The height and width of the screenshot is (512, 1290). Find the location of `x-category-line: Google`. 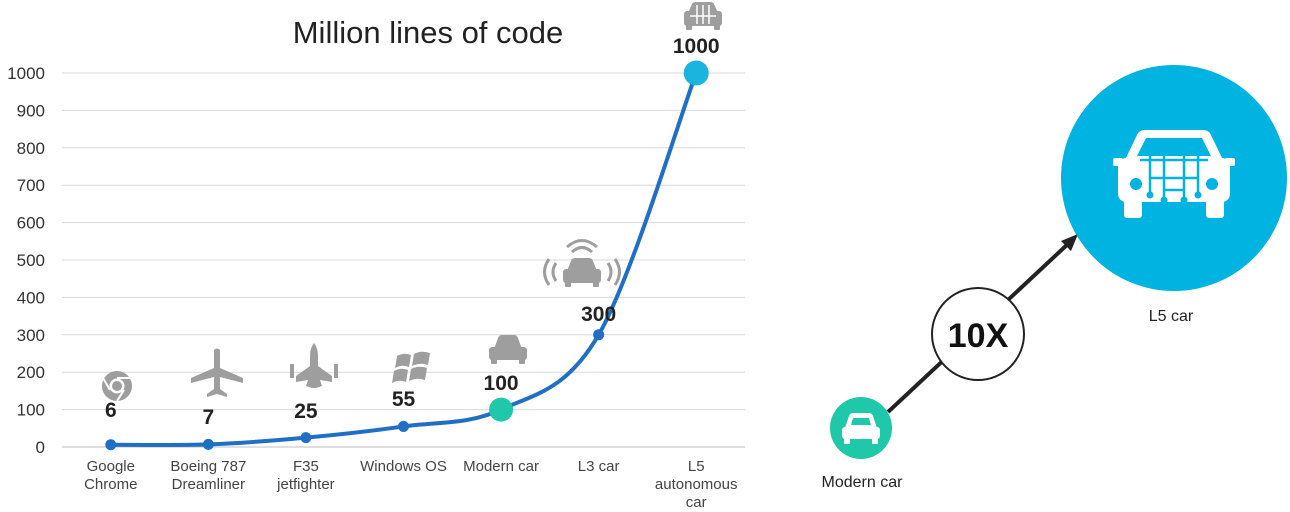

x-category-line: Google is located at coordinates (111, 466).